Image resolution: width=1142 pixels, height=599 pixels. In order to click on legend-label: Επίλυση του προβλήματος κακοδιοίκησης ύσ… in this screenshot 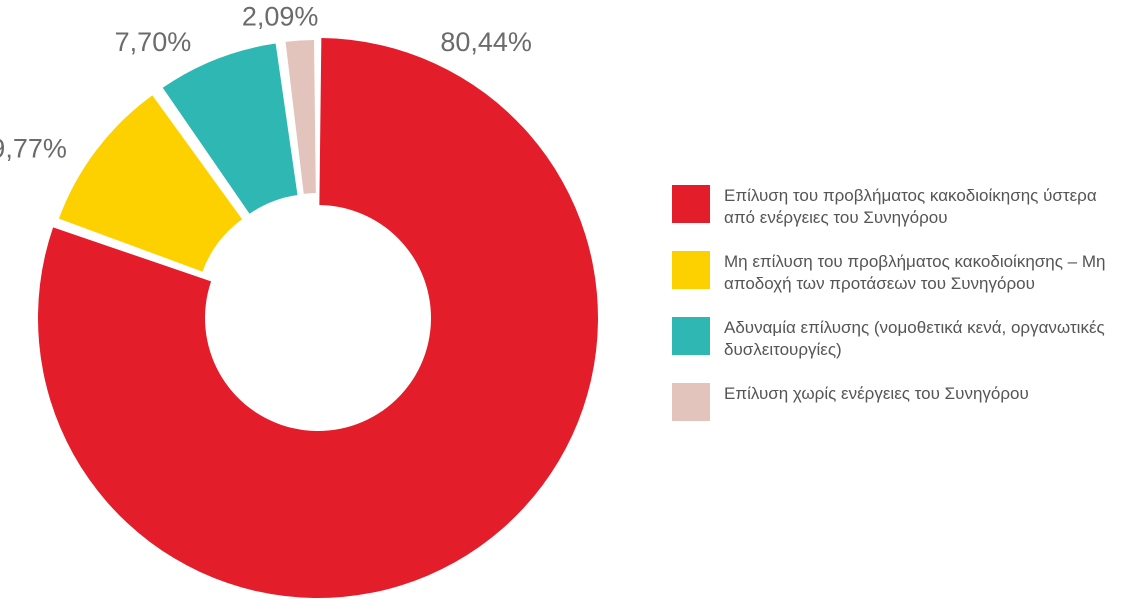, I will do `click(910, 206)`.